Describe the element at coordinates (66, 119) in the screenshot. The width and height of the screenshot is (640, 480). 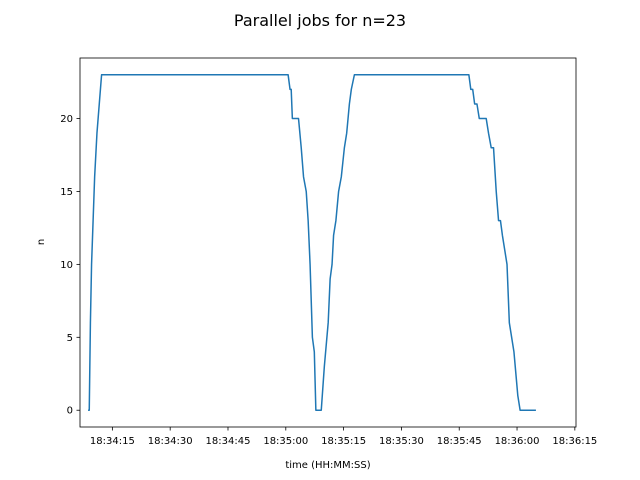
I see `y-tick-label: 20` at that location.